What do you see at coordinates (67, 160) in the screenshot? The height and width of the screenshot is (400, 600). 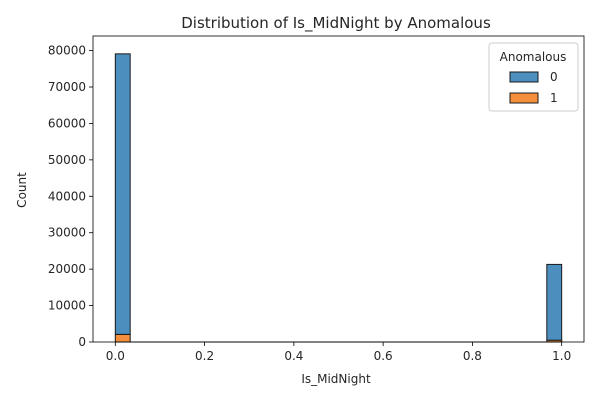 I see `y-tick-label: 50000` at bounding box center [67, 160].